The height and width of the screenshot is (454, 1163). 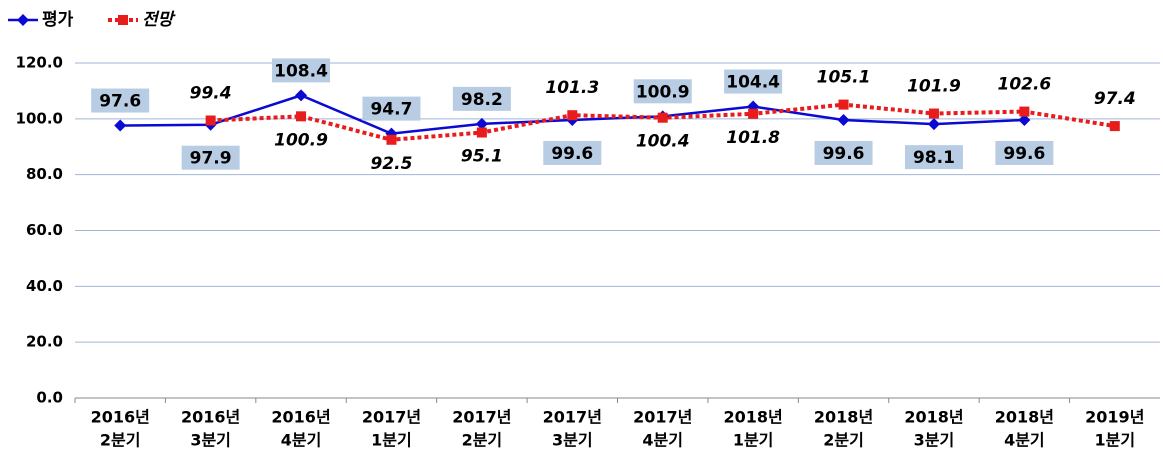 I want to click on data-label: 100.4, so click(x=663, y=142).